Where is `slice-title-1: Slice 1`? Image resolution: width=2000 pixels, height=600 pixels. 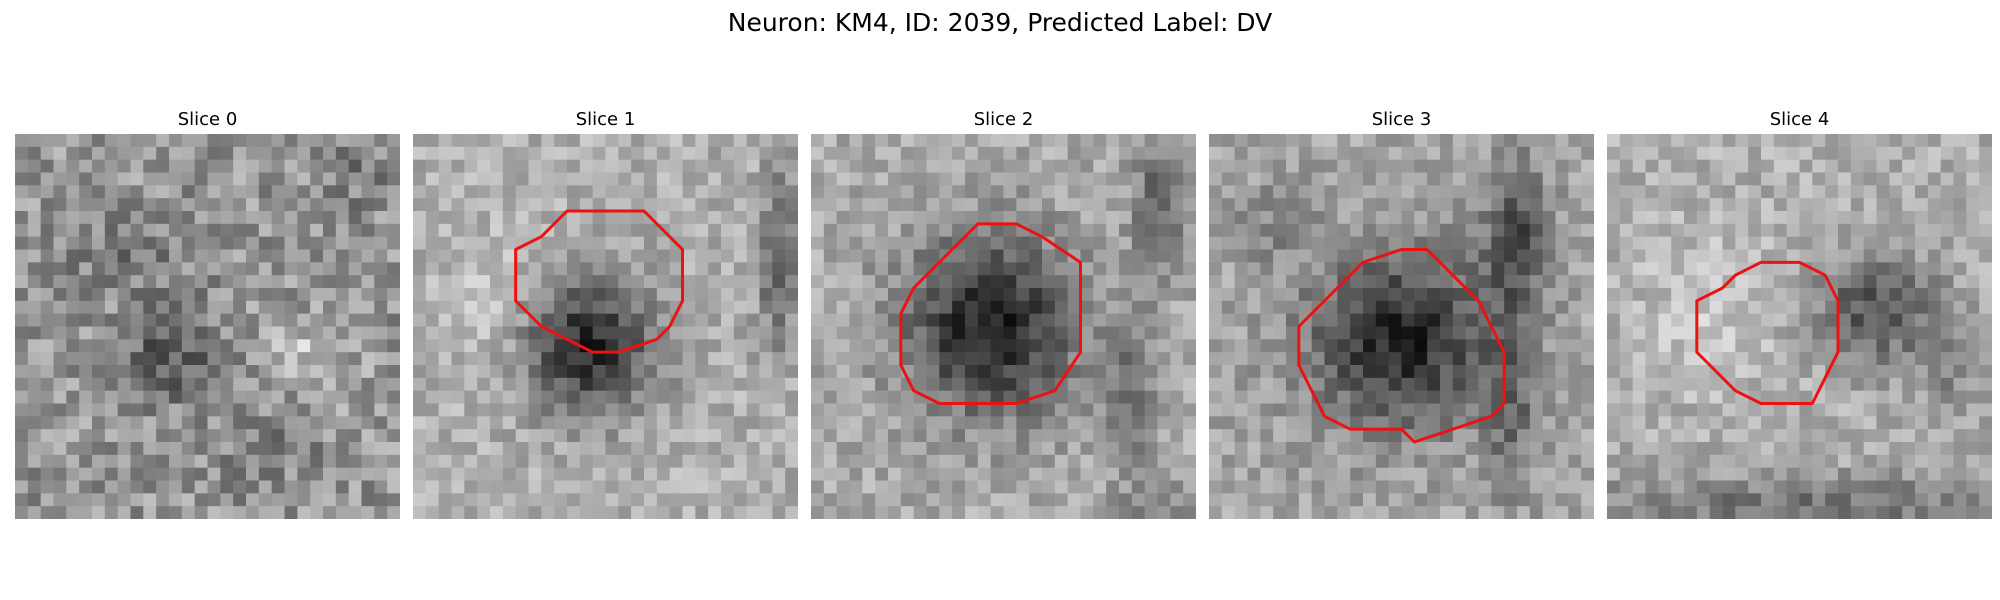
slice-title-1: Slice 1 is located at coordinates (605, 119).